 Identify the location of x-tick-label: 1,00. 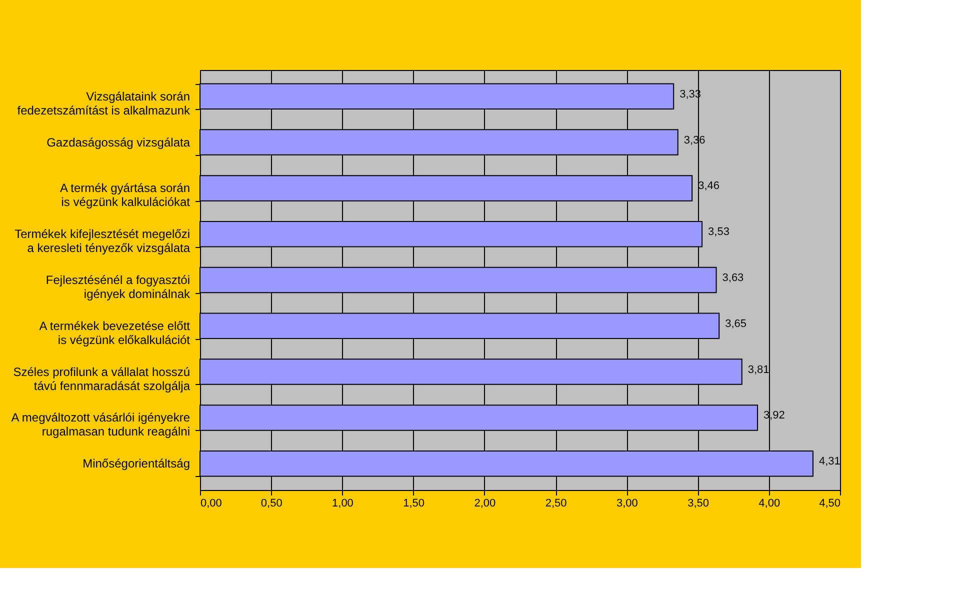
(343, 504).